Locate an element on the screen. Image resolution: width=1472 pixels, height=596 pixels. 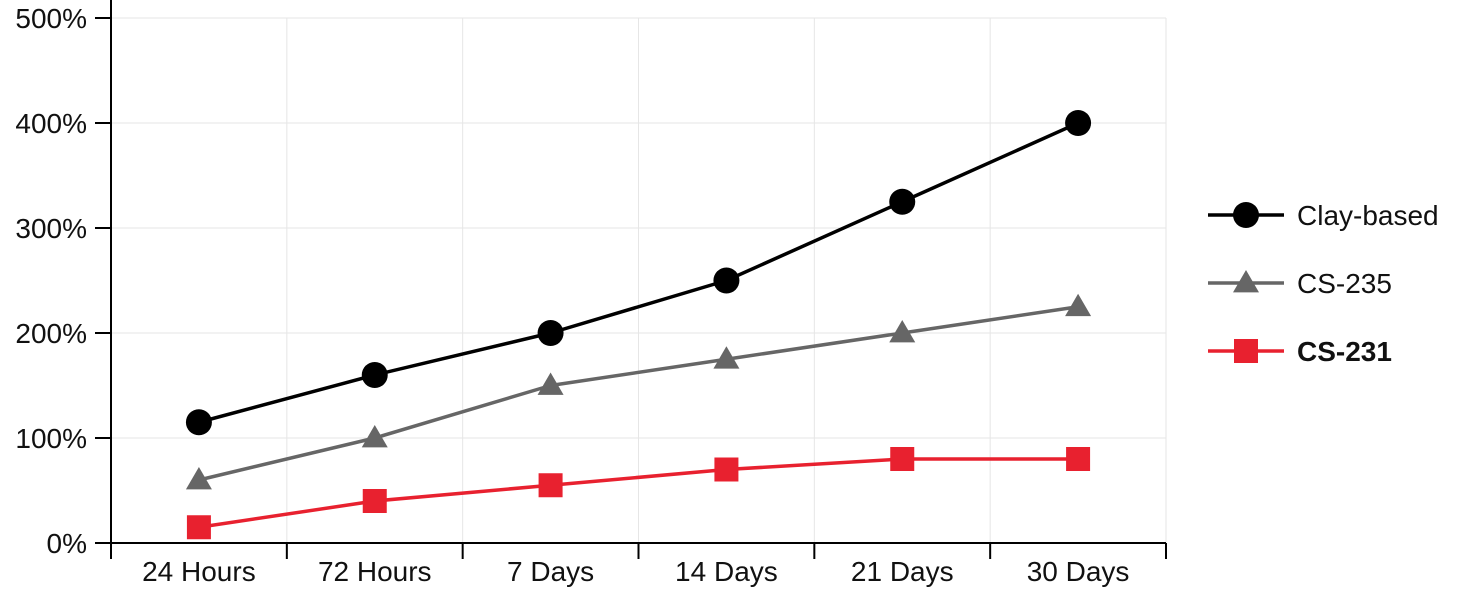
legend-label-clay-based: Clay-based is located at coordinates (1368, 215).